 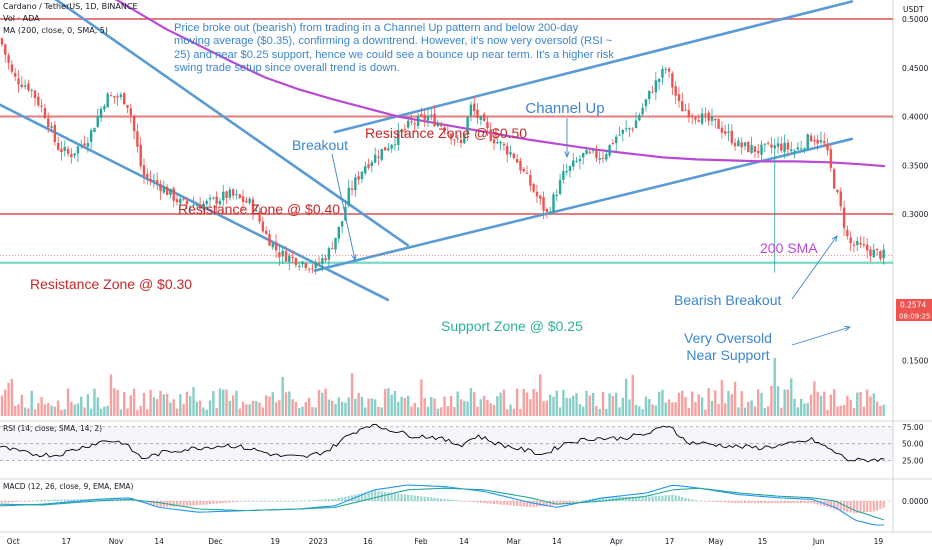 What do you see at coordinates (421, 541) in the screenshot?
I see `time-axis-label: Feb` at bounding box center [421, 541].